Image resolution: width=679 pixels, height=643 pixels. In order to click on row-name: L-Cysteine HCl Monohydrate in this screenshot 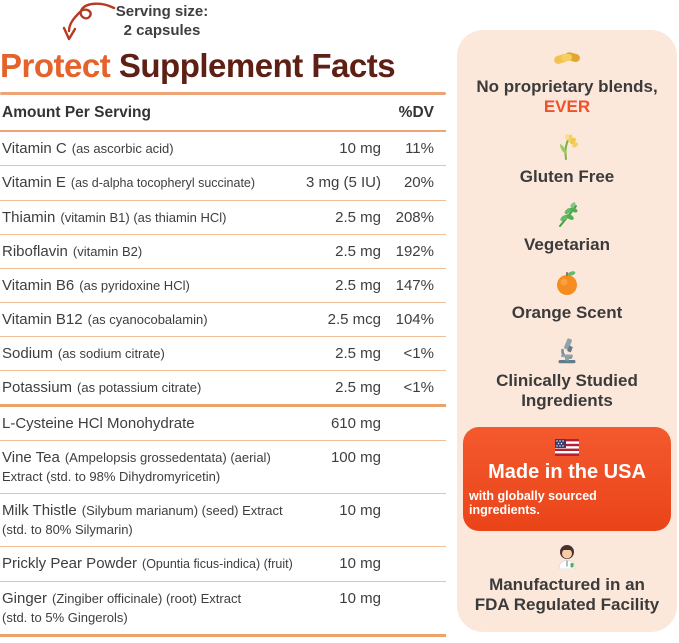, I will do `click(98, 423)`.